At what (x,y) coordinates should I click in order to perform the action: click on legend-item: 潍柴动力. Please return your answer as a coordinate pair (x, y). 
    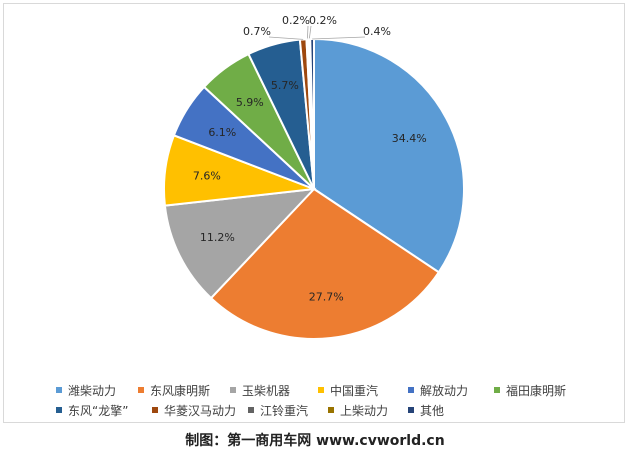
    Looking at the image, I should click on (97, 390).